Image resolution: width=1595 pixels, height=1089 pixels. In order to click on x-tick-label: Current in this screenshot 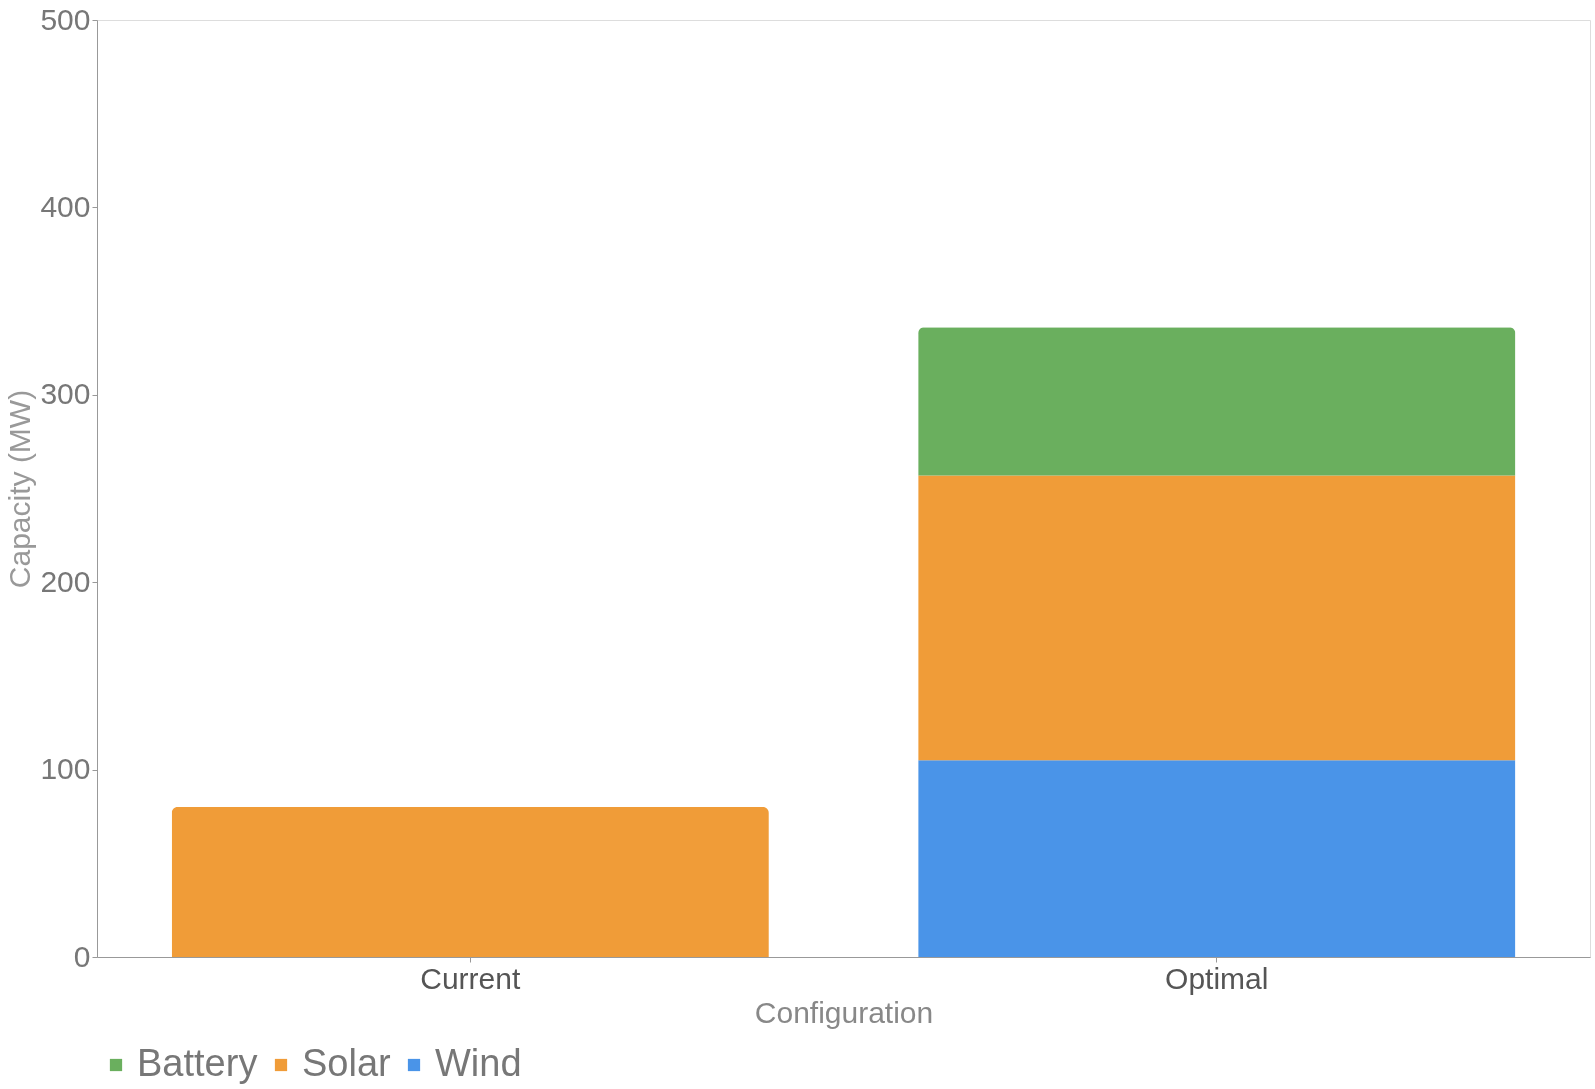, I will do `click(470, 978)`.